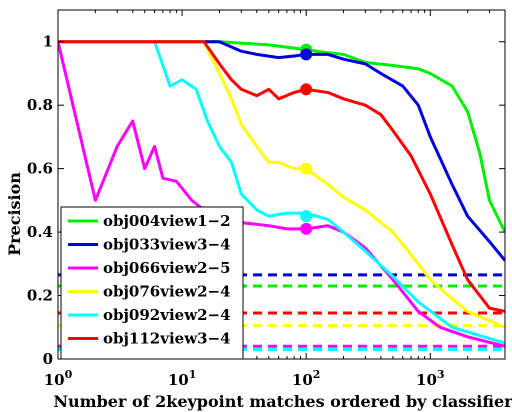 The height and width of the screenshot is (412, 512). I want to click on legend-box, so click(152, 283).